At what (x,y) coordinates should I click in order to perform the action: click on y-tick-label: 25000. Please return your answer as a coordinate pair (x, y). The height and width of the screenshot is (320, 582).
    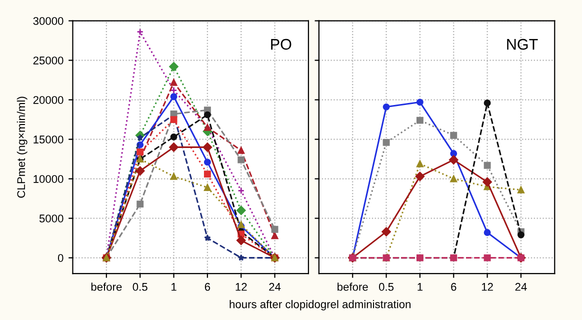
    Looking at the image, I should click on (48, 60).